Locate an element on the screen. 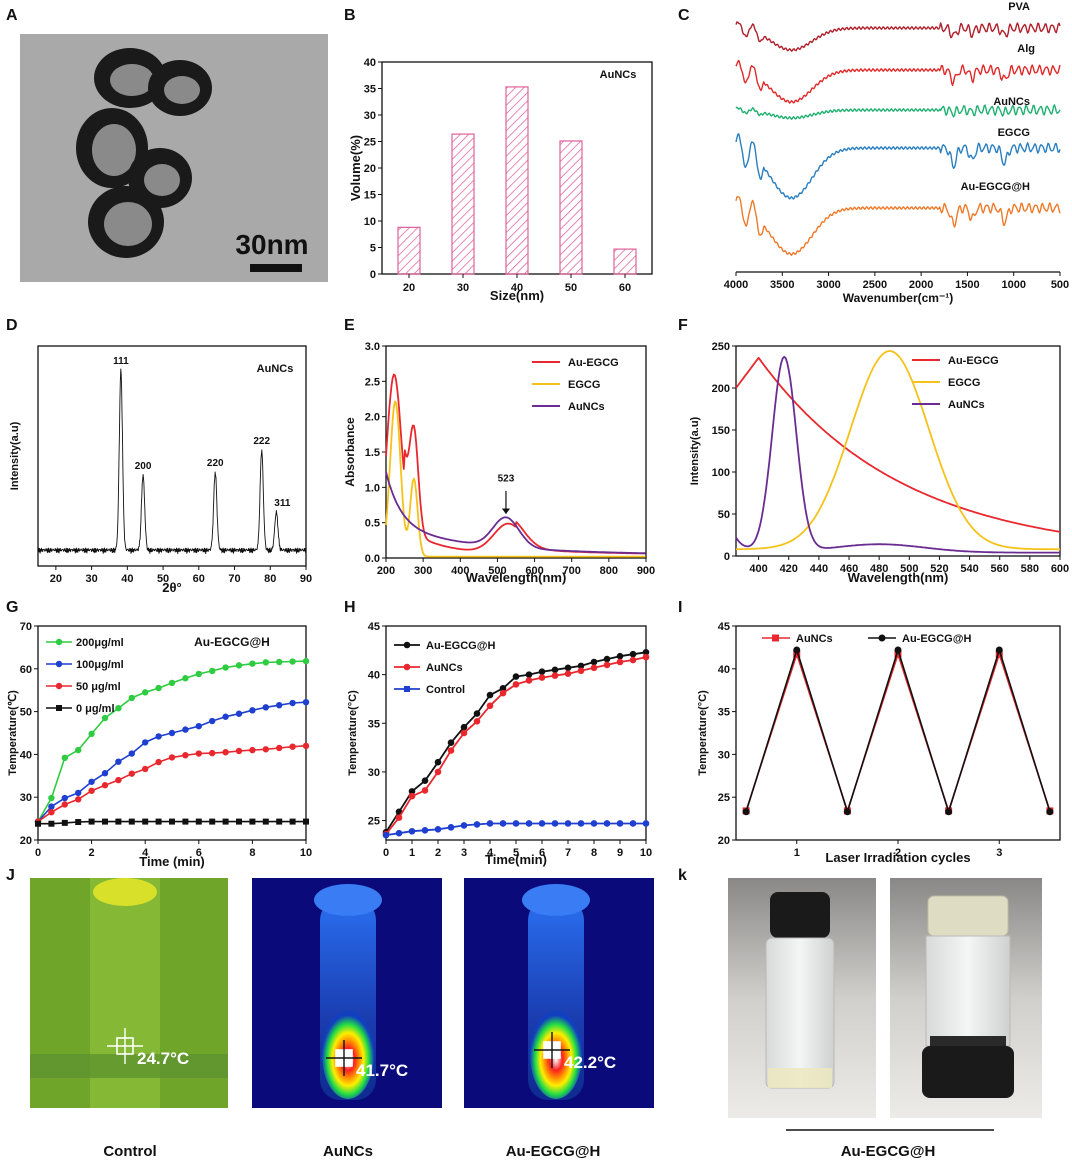  x-tick-label: 700 is located at coordinates (572, 571).